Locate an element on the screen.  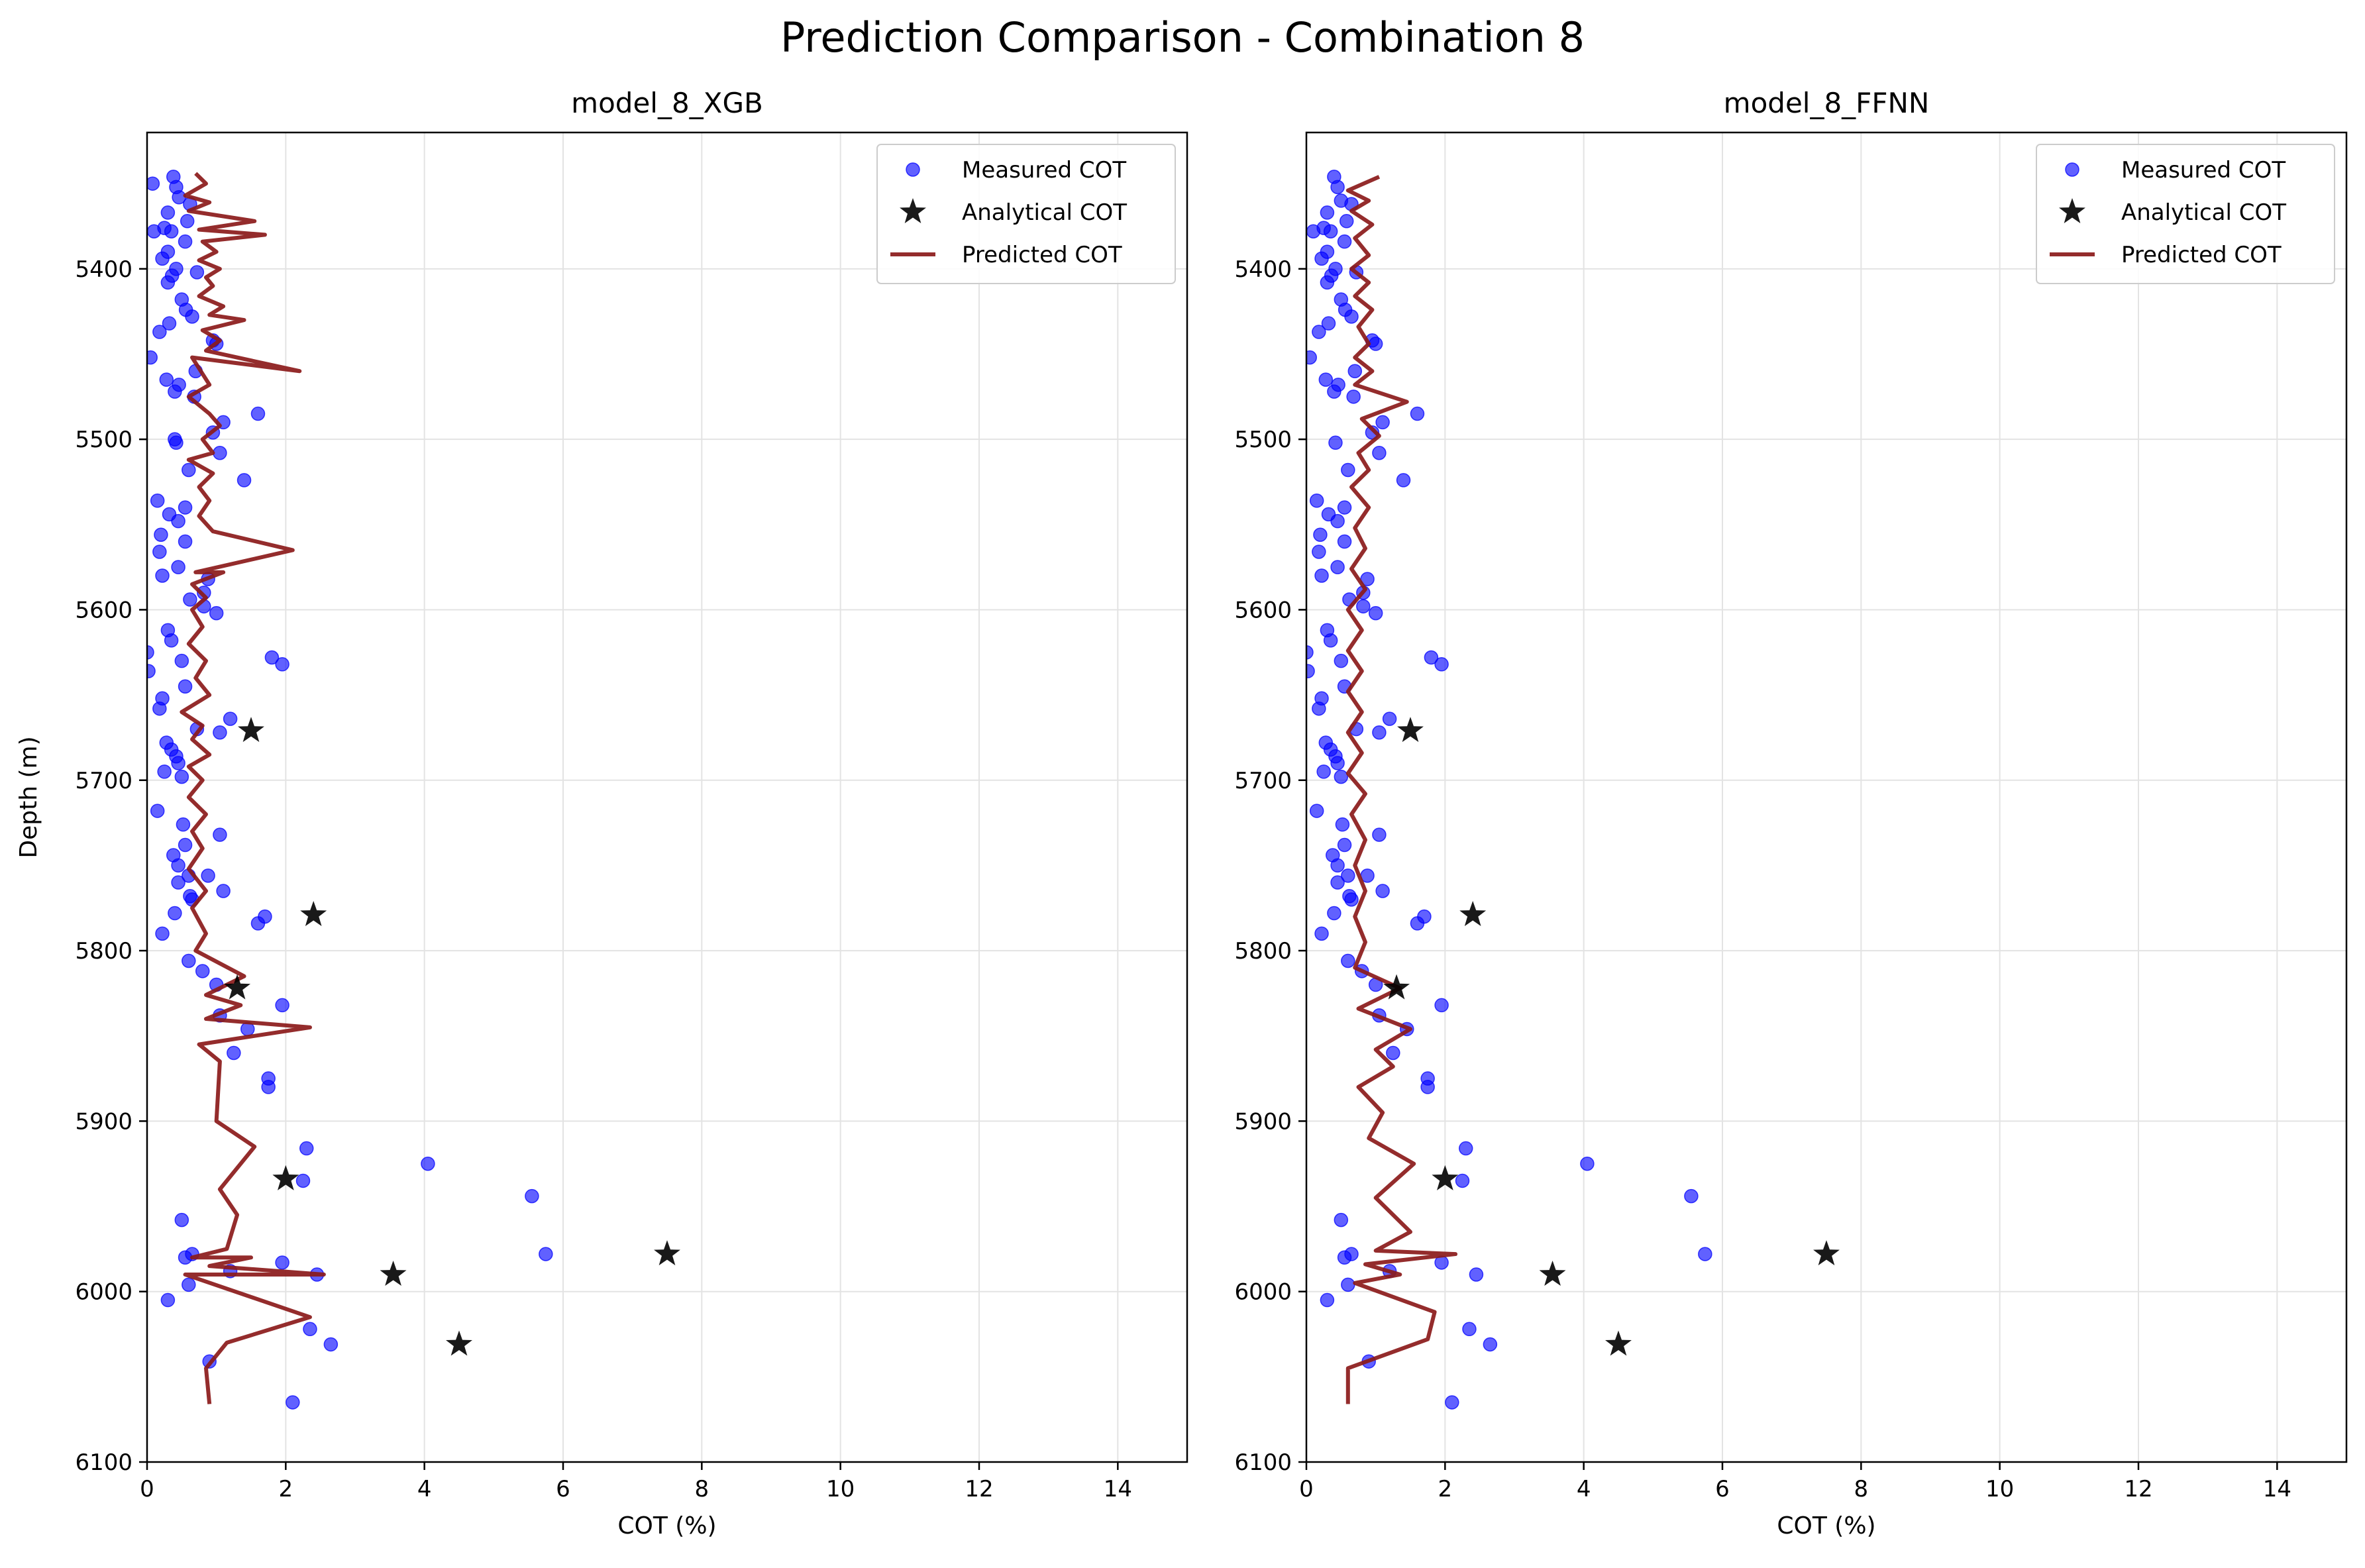
y-tick-label: 5800 is located at coordinates (103, 951).